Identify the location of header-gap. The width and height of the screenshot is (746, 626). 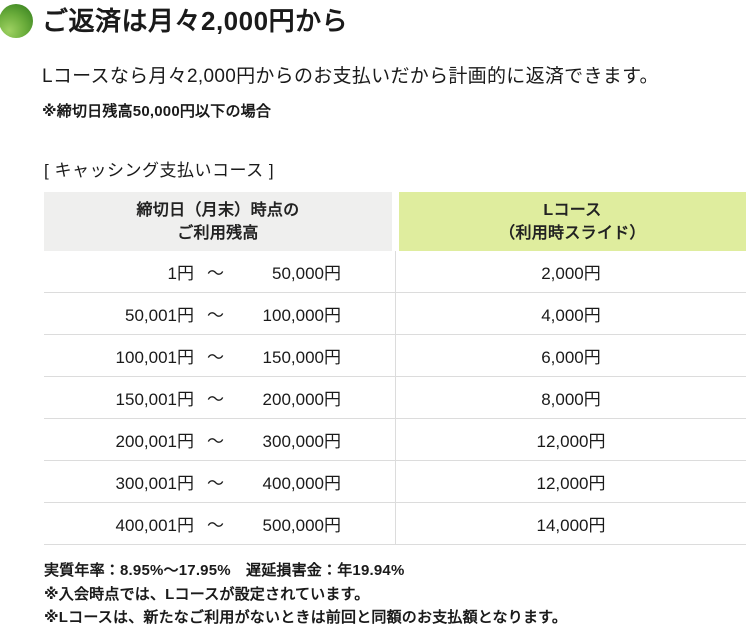
(395, 221).